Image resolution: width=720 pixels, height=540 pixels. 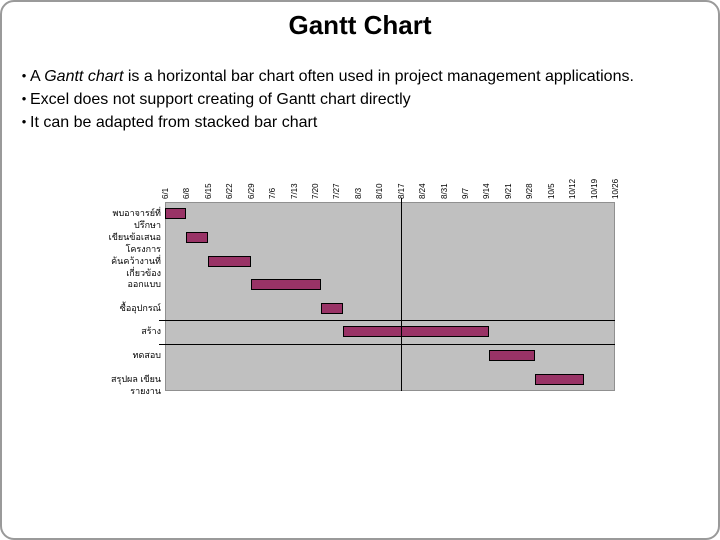 What do you see at coordinates (508, 191) in the screenshot?
I see `x-axis-tick-label: 9/21` at bounding box center [508, 191].